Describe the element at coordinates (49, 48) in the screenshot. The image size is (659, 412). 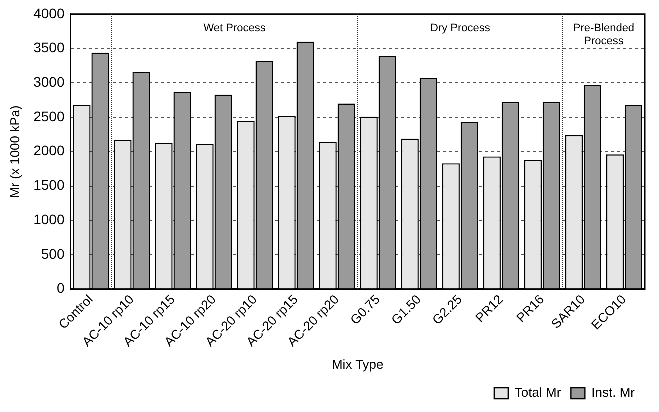
I see `y-tick-label: 3500` at that location.